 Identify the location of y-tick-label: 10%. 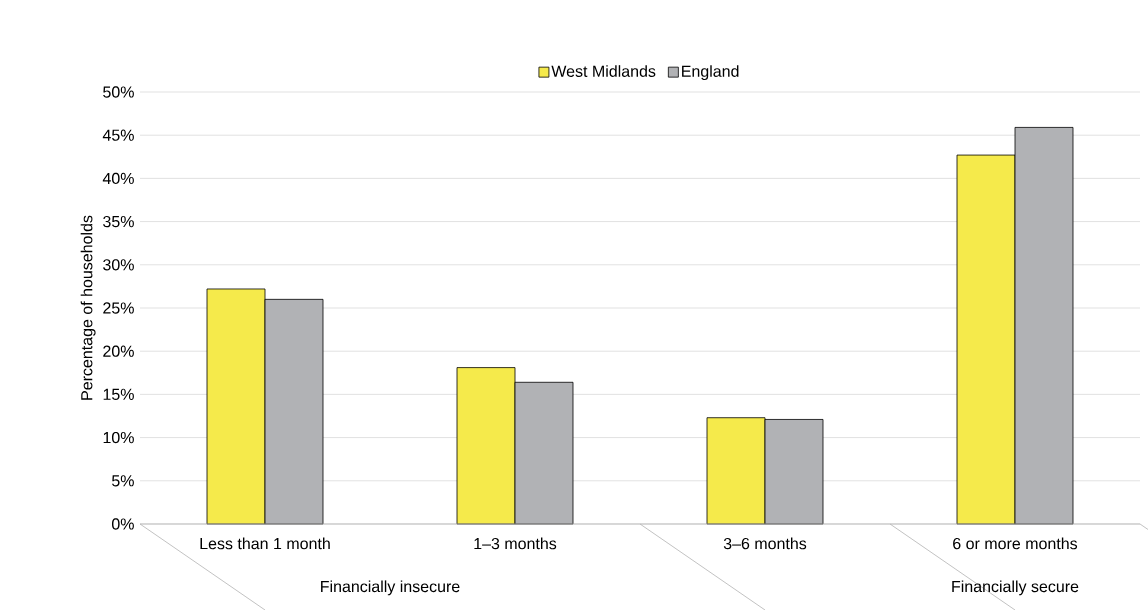
(118, 437).